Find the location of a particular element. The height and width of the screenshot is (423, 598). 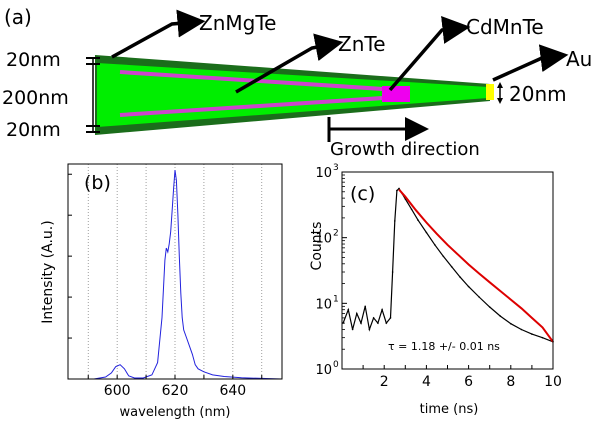

znmgte-arrow is located at coordinates (158, 34).